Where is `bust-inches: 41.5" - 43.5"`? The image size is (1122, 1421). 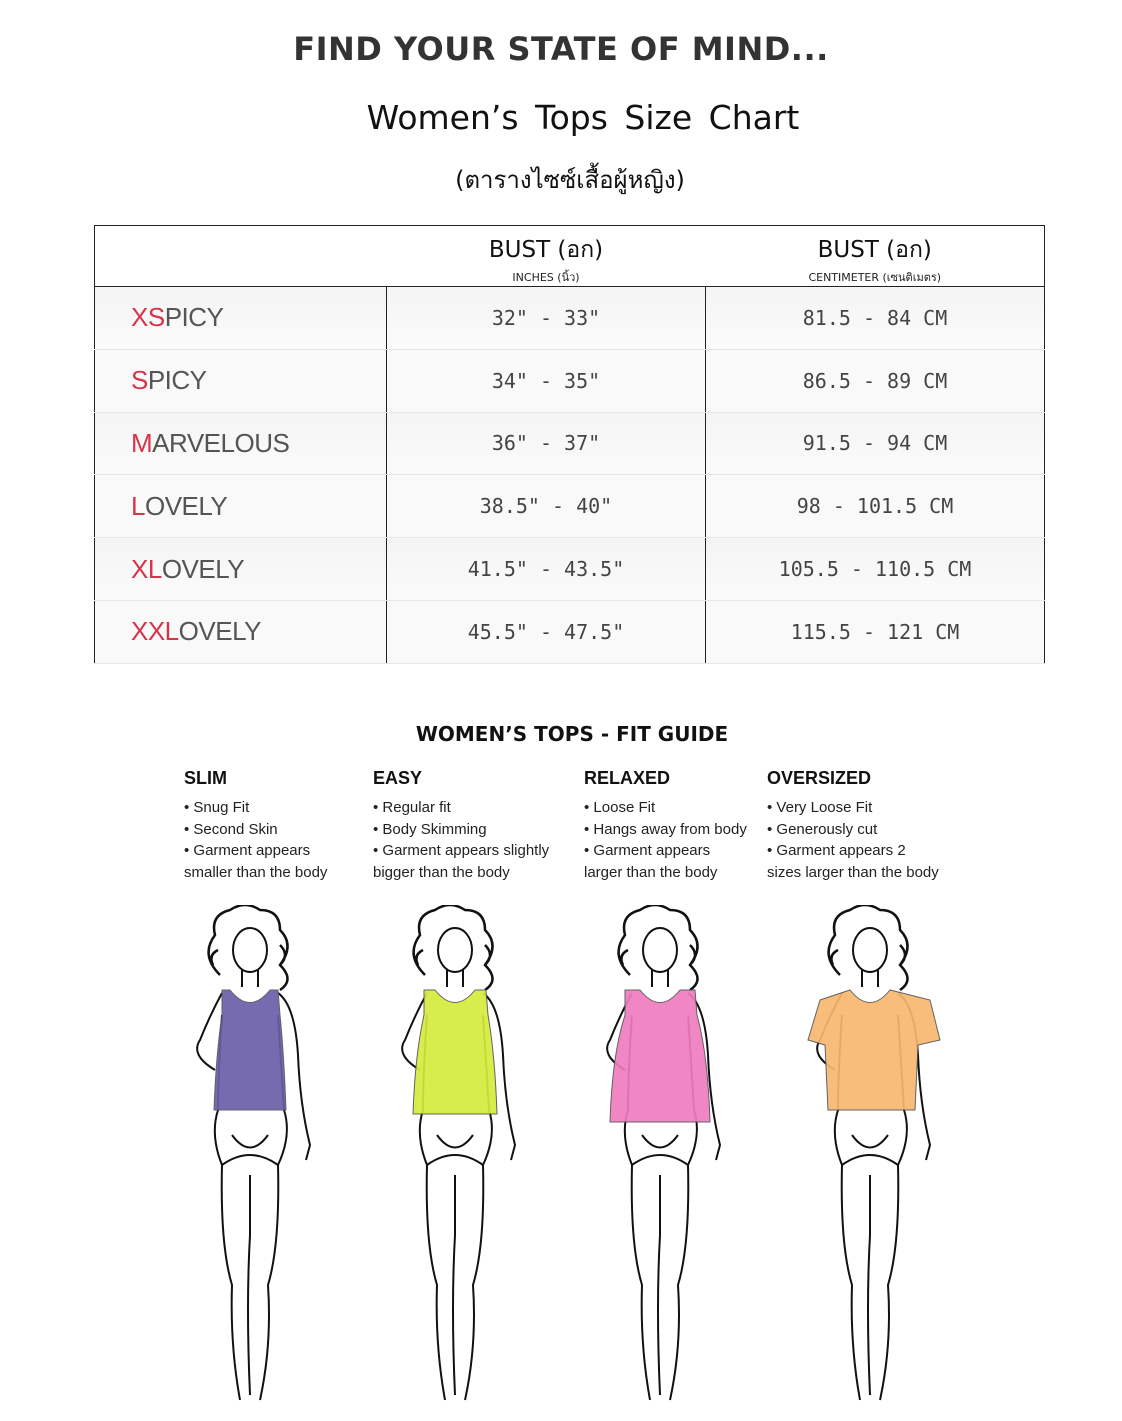 bust-inches: 41.5" - 43.5" is located at coordinates (546, 569).